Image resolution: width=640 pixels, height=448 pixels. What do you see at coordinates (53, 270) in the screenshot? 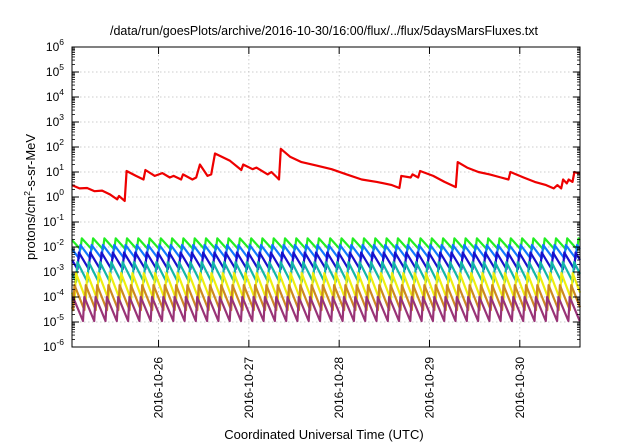
I see `y-tick-label: 10⁻³` at bounding box center [53, 270].